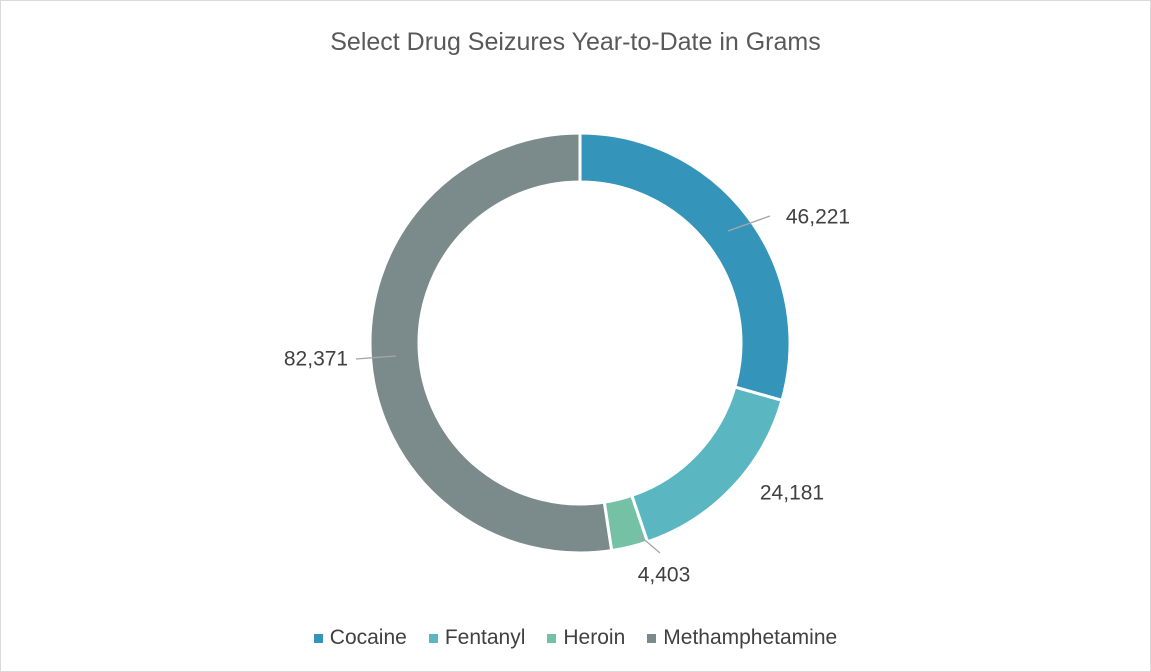 The image size is (1151, 672). I want to click on data-label-cocaine: 46,221, so click(818, 217).